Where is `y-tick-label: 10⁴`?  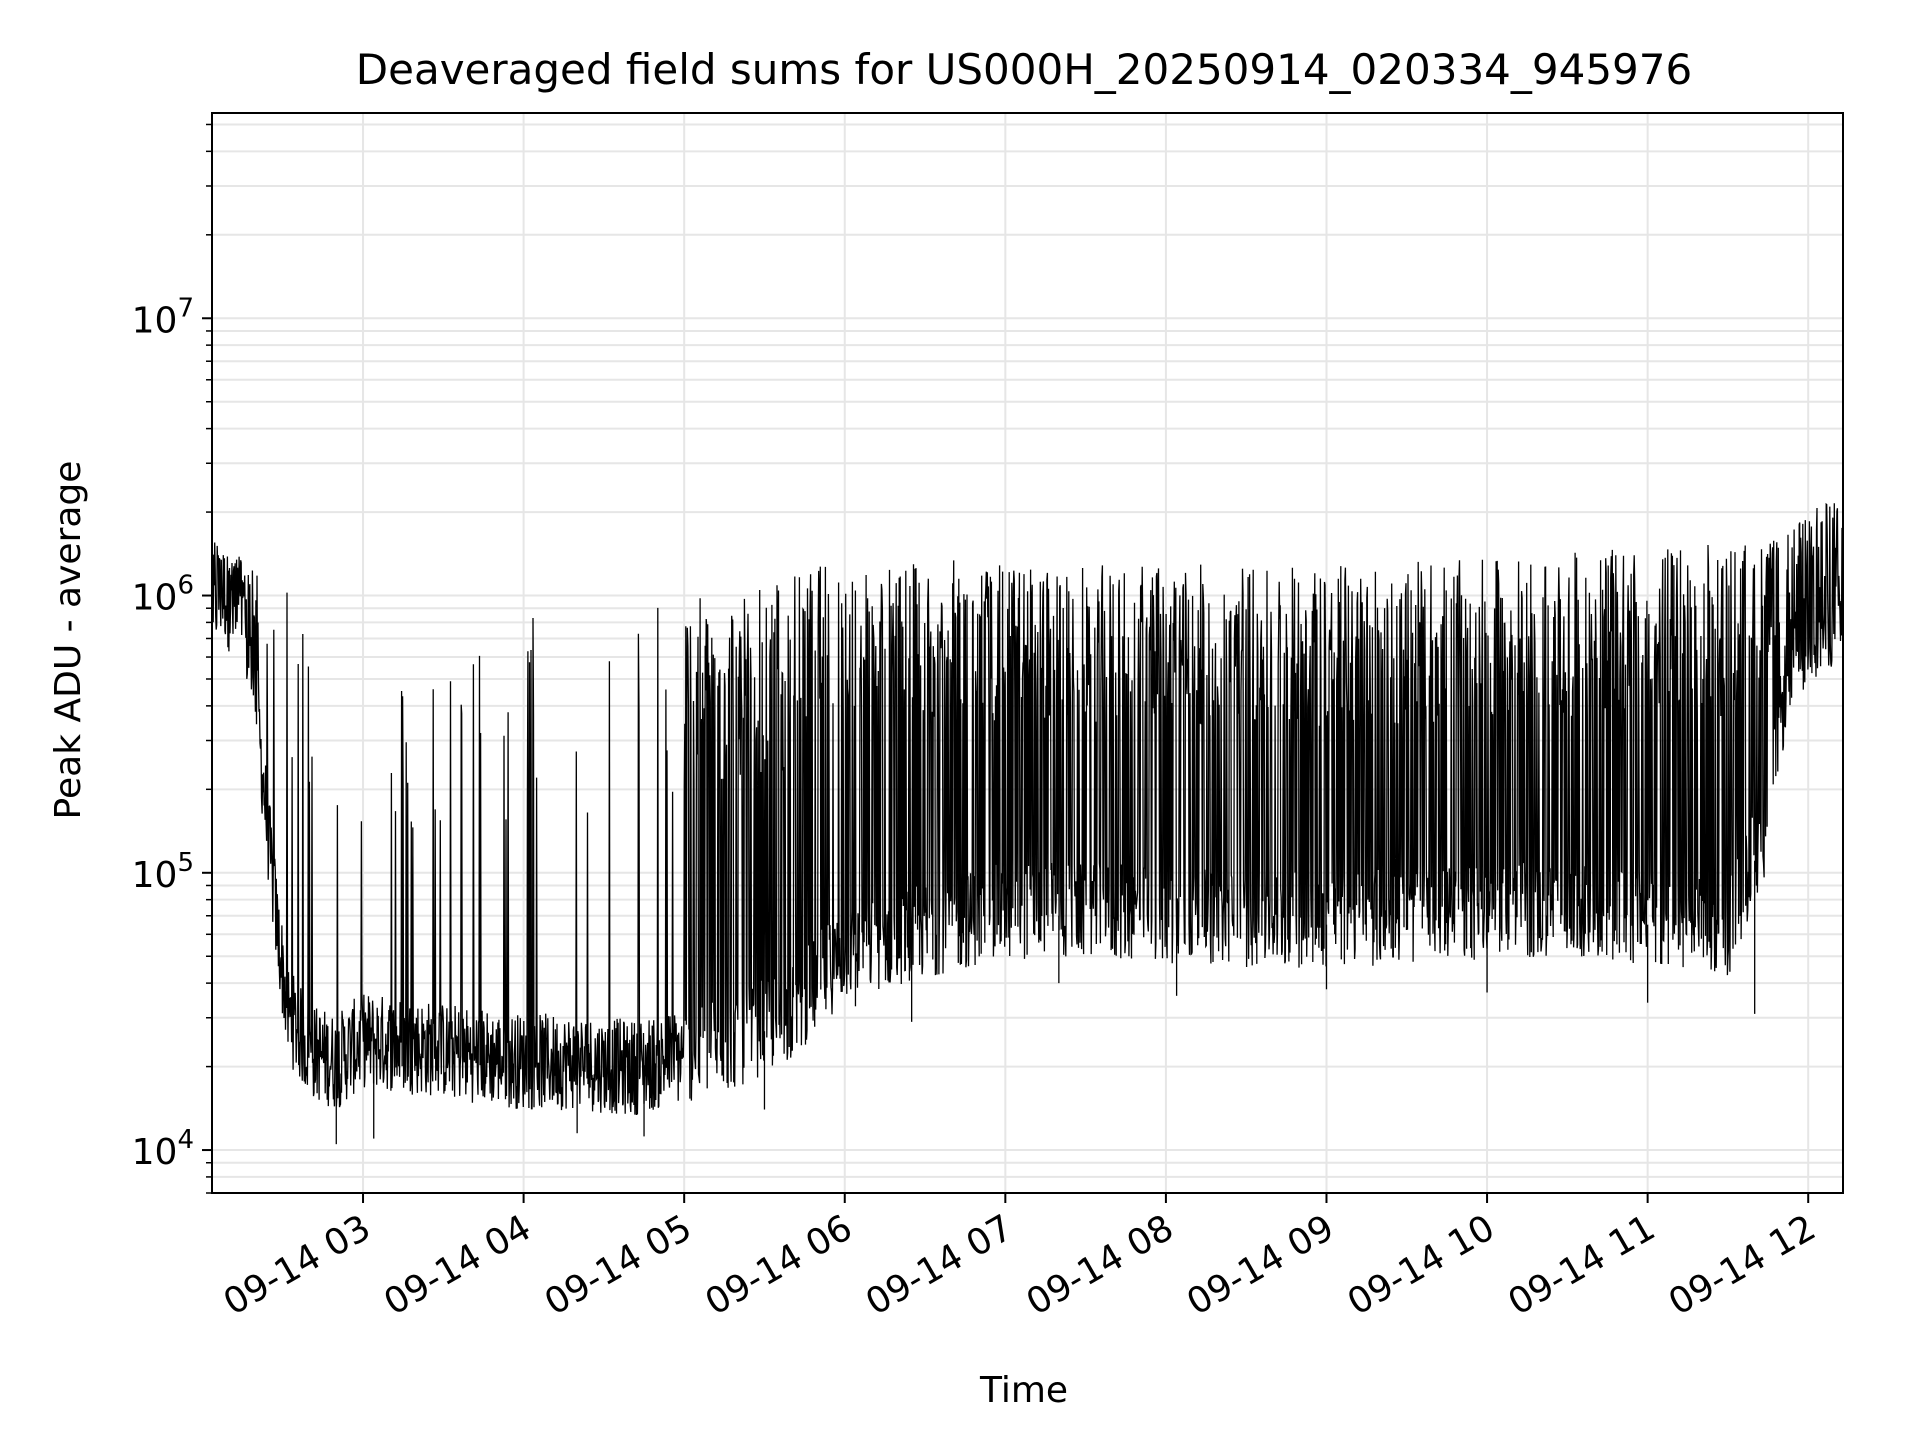
y-tick-label: 10⁴ is located at coordinates (163, 1149).